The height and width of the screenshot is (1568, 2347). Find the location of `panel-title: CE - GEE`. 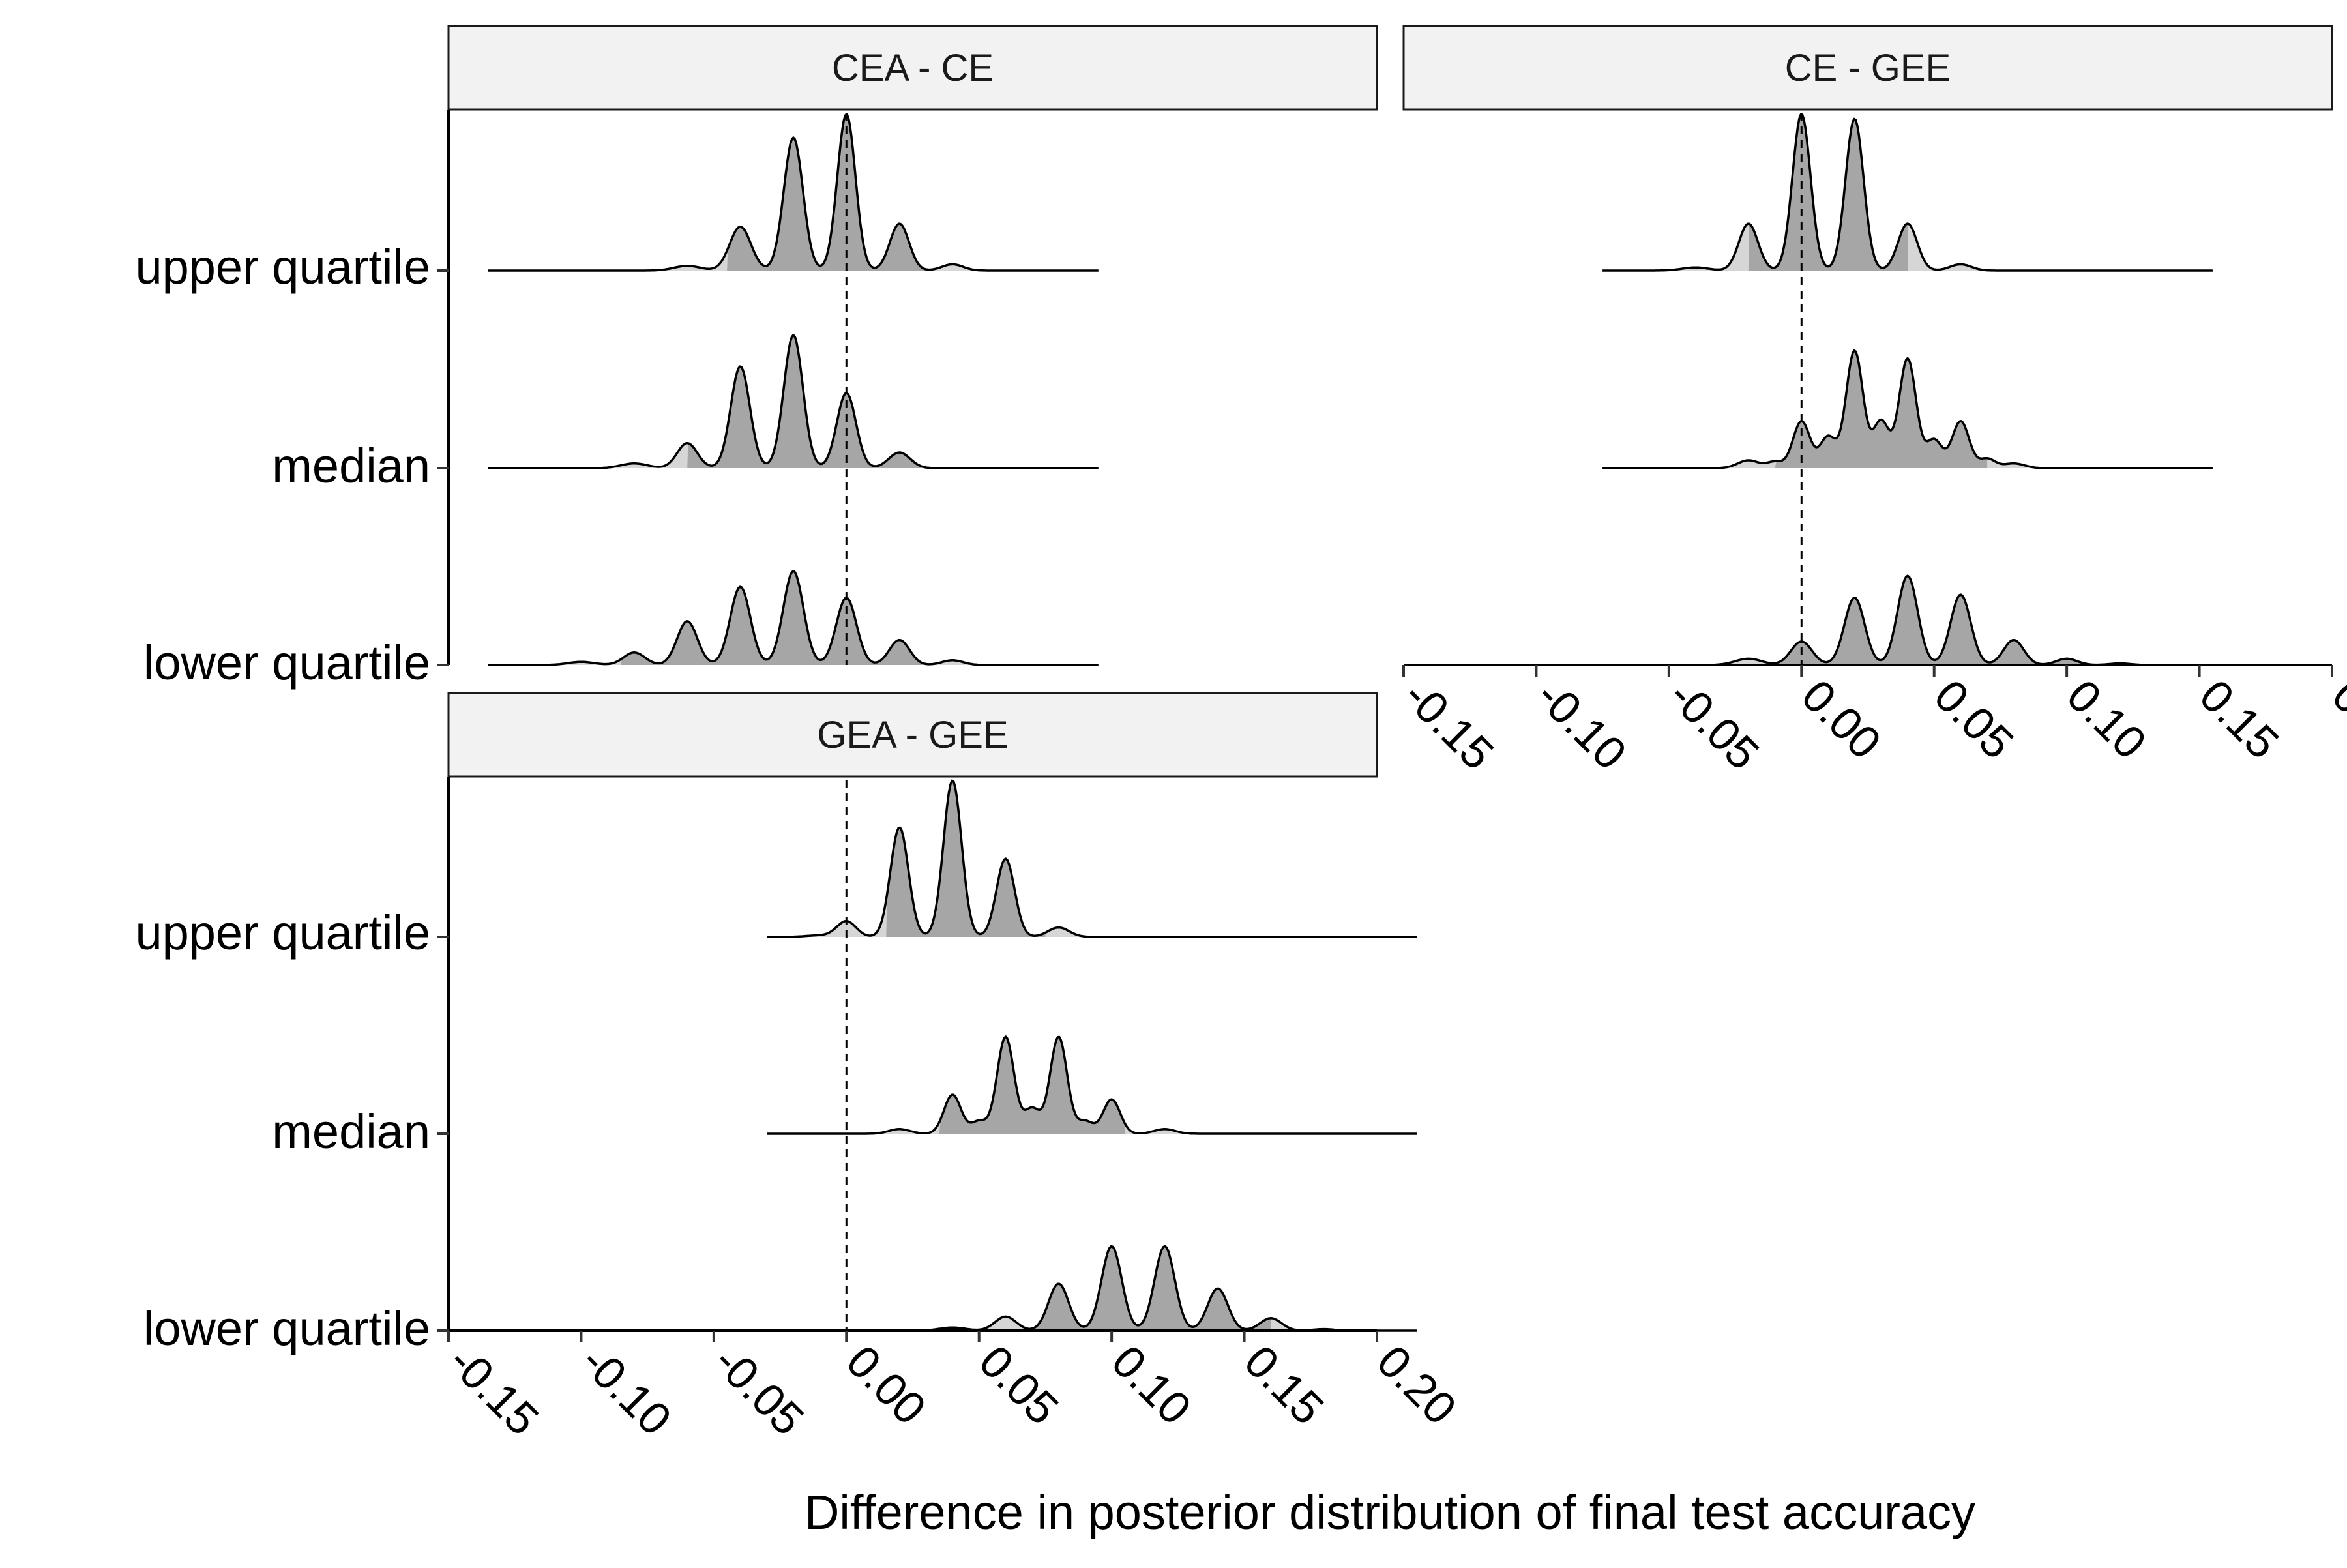

panel-title: CE - GEE is located at coordinates (1868, 68).